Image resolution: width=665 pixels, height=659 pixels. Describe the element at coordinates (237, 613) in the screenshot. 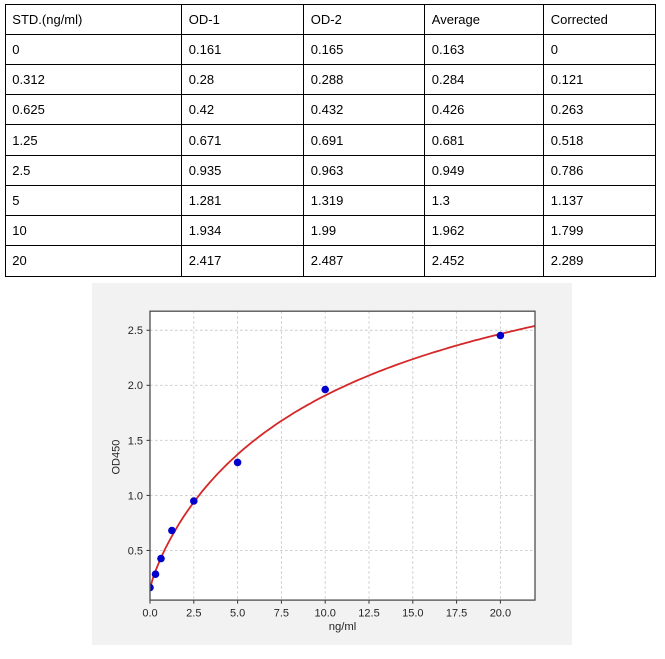

I see `svg-text: 5.0` at that location.